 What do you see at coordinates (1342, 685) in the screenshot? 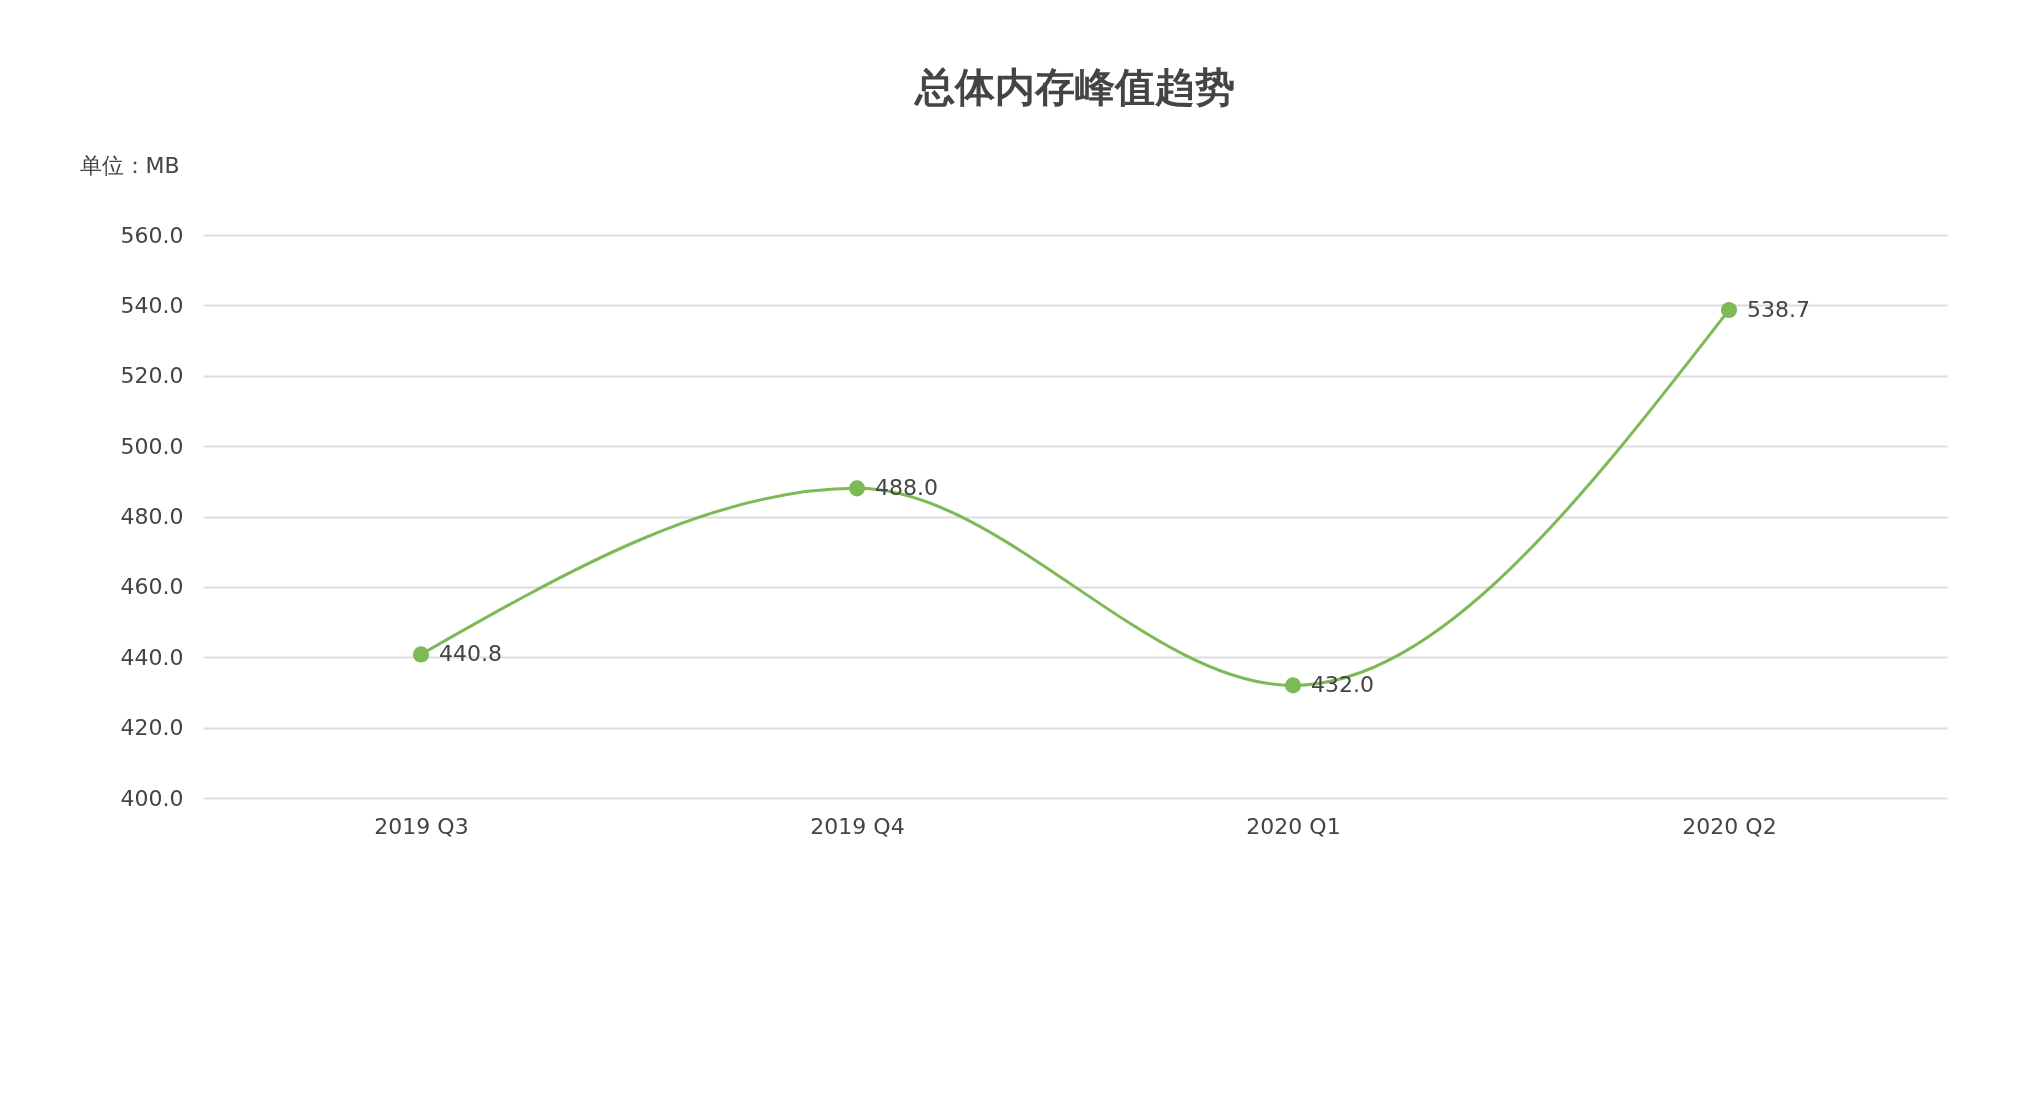
I see `text: 432.0` at bounding box center [1342, 685].